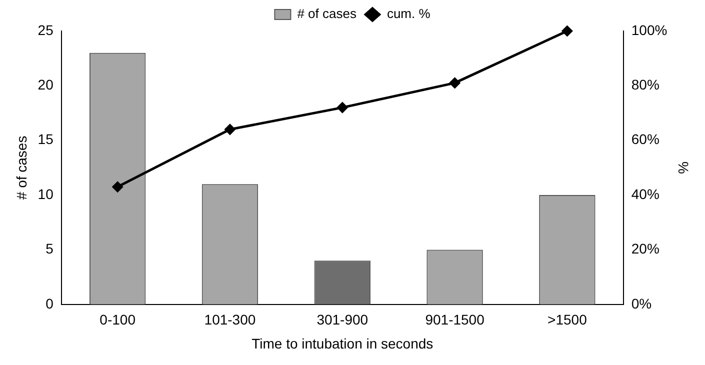 The width and height of the screenshot is (705, 365). Describe the element at coordinates (649, 30) in the screenshot. I see `y2-tick-label: 100%` at that location.